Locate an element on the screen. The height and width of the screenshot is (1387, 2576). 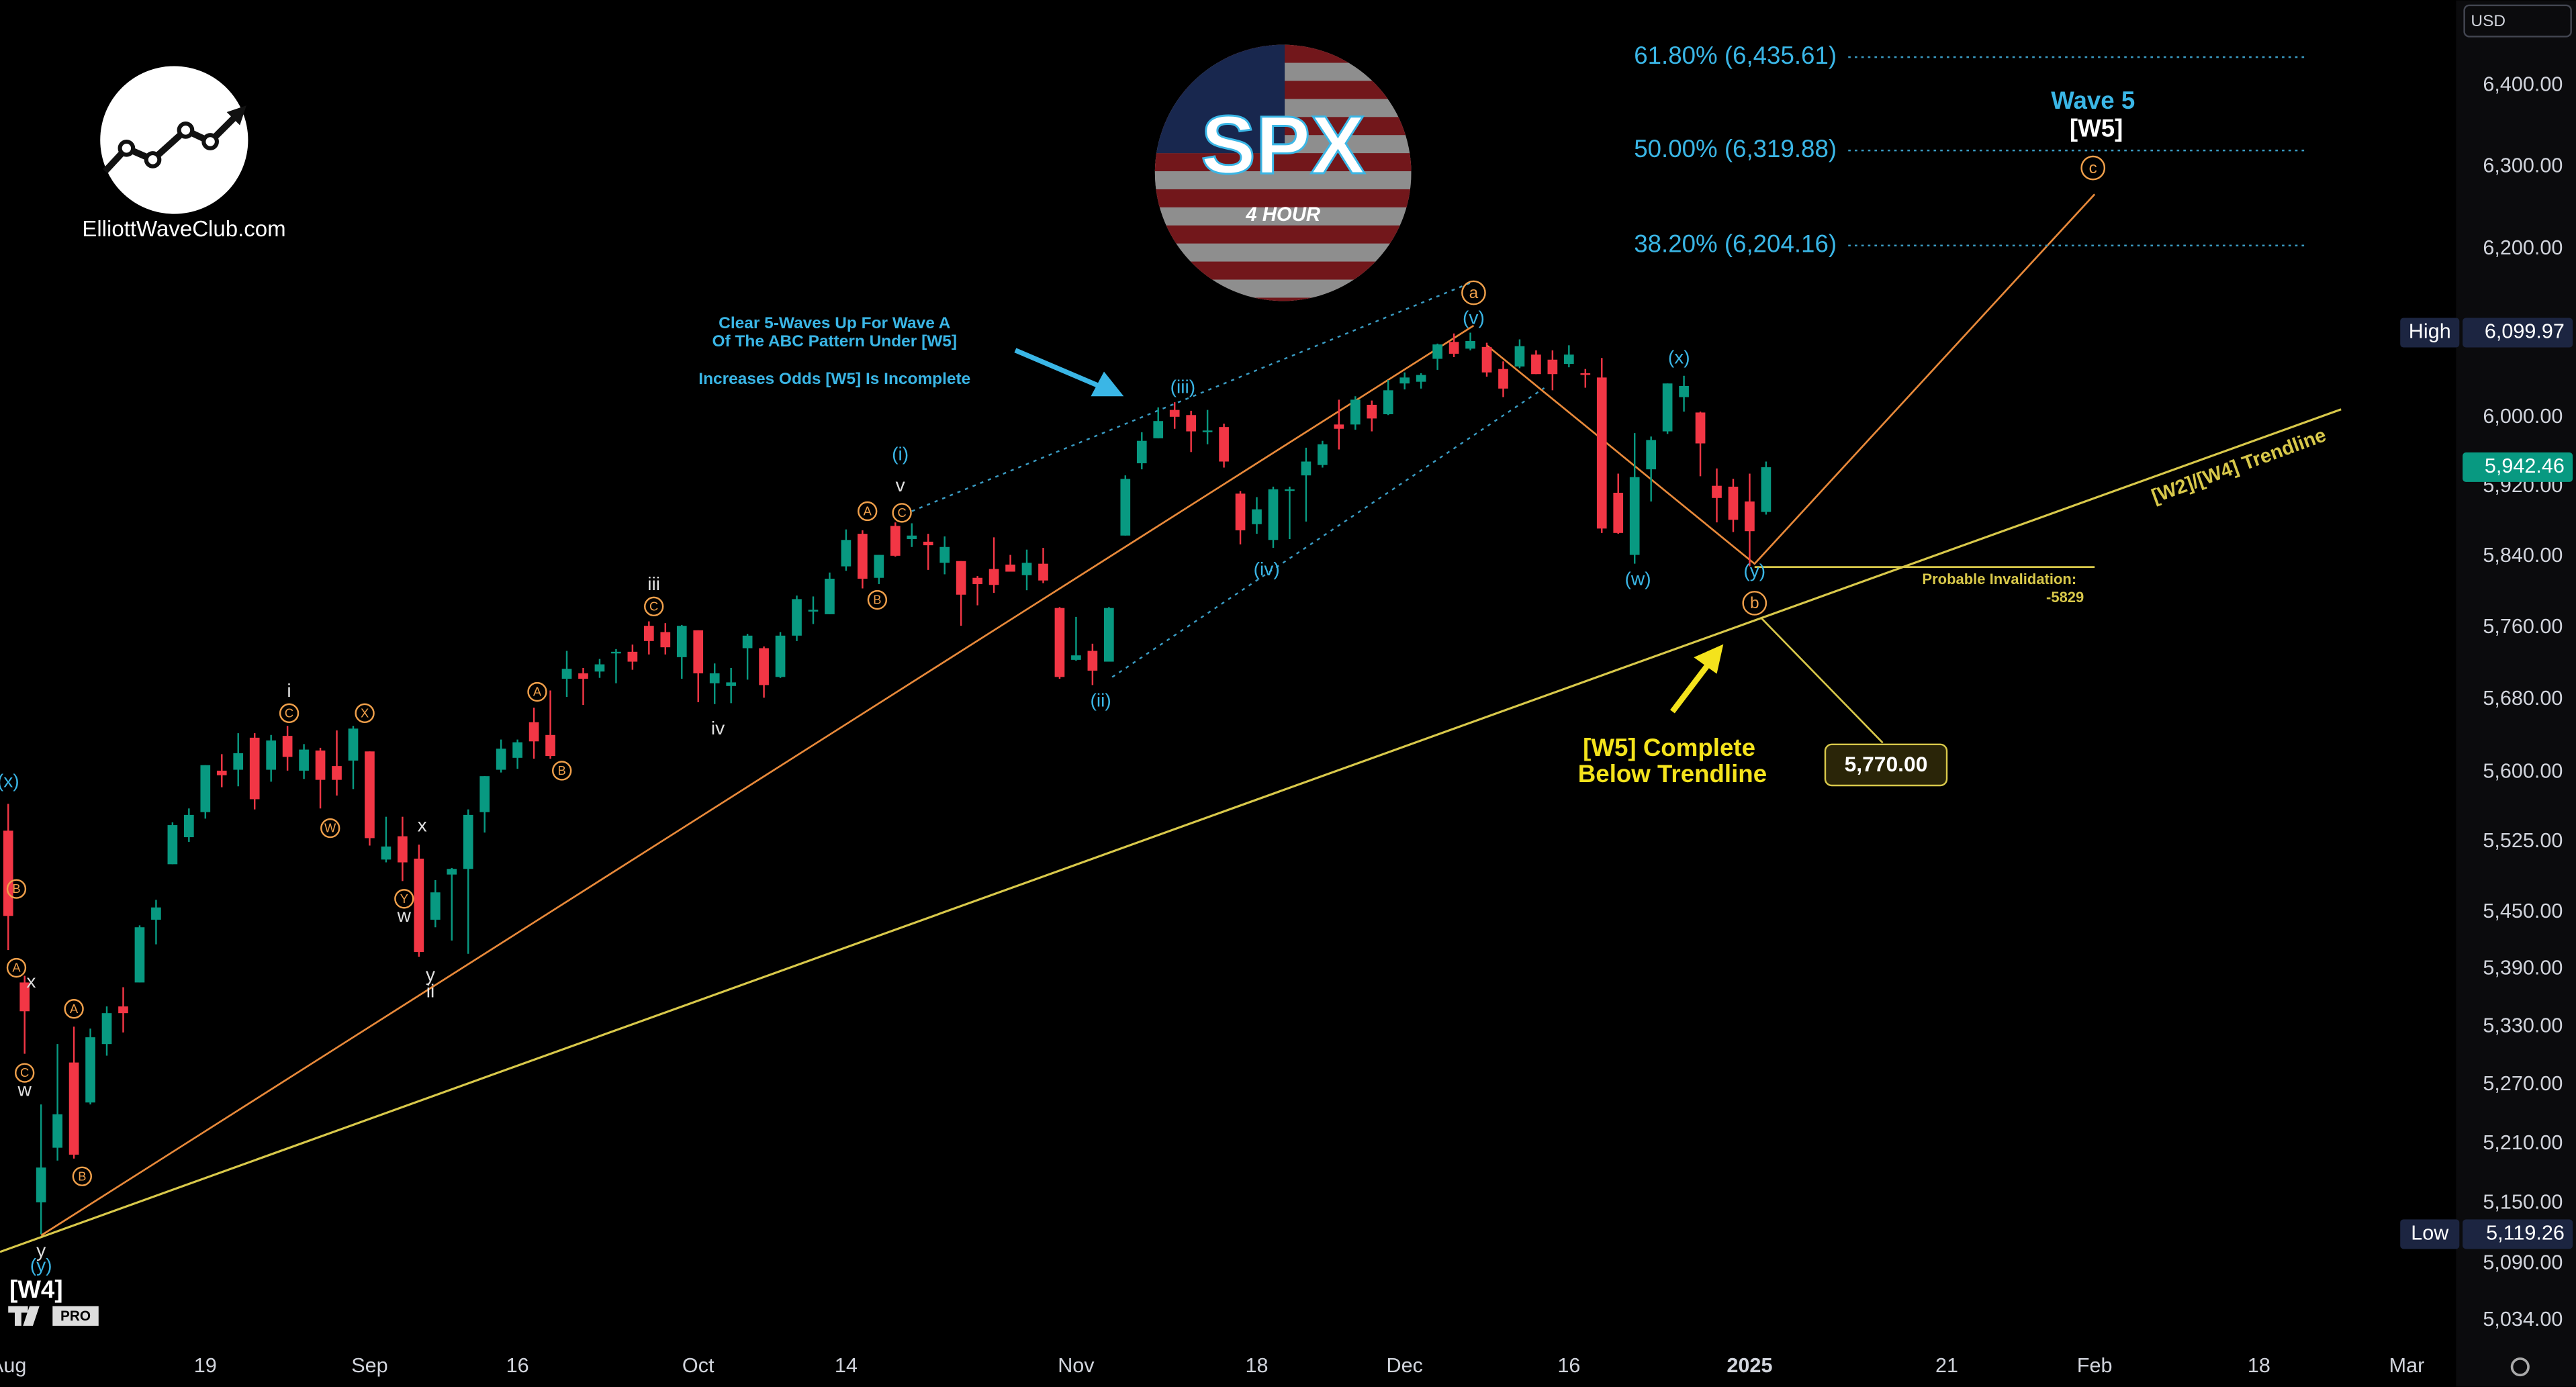
fib-label: 61.80% (6,435.61) is located at coordinates (1735, 56).